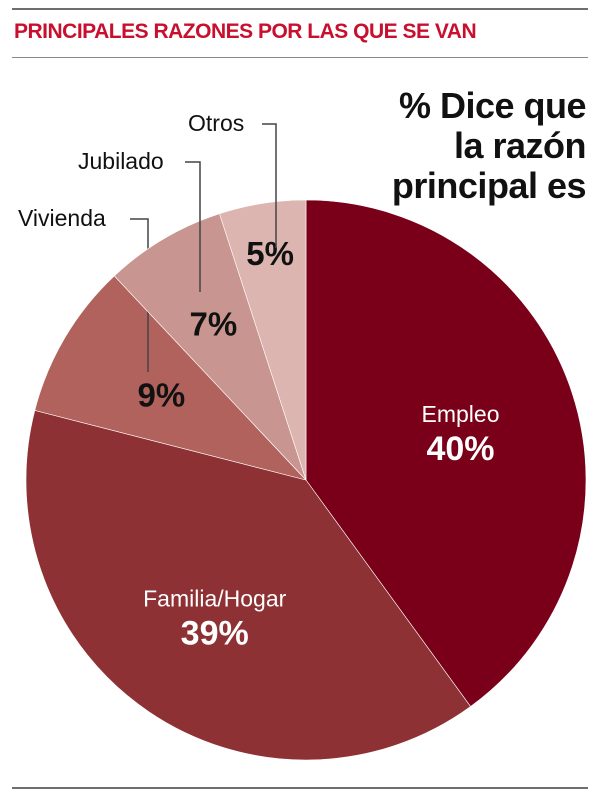  Describe the element at coordinates (300, 9) in the screenshot. I see `top-rule` at that location.